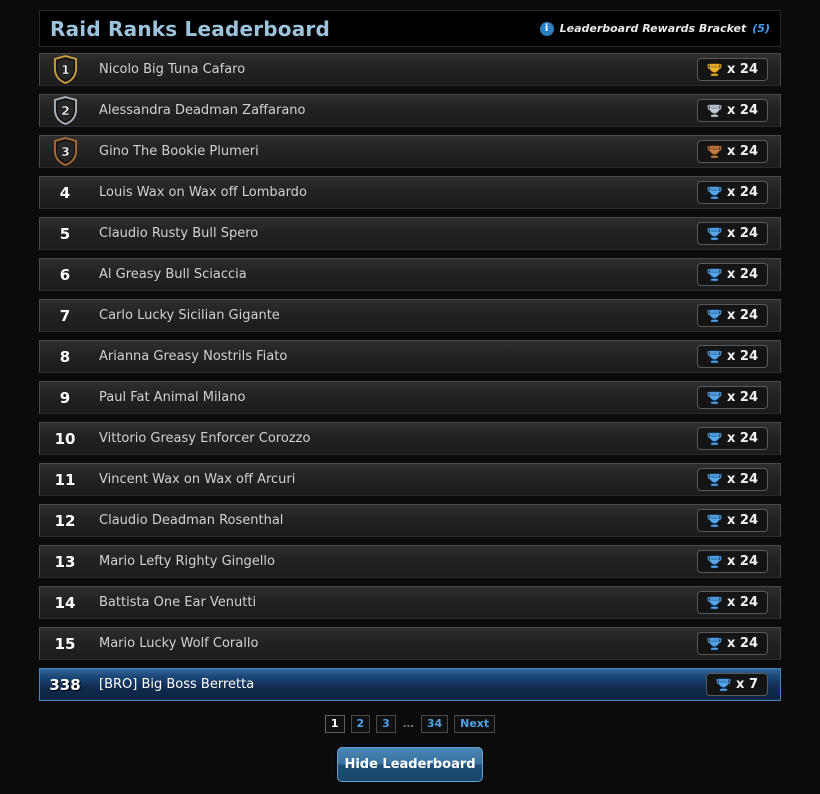  Describe the element at coordinates (410, 684) in the screenshot. I see `leaderboard-row-current-player: 338 [BRO] Big Boss Berretta x 7` at that location.